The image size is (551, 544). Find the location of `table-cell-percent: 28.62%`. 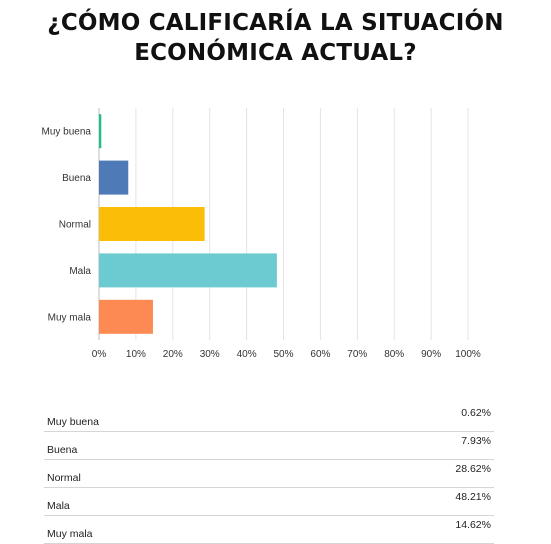

table-cell-percent: 28.62% is located at coordinates (399, 473).